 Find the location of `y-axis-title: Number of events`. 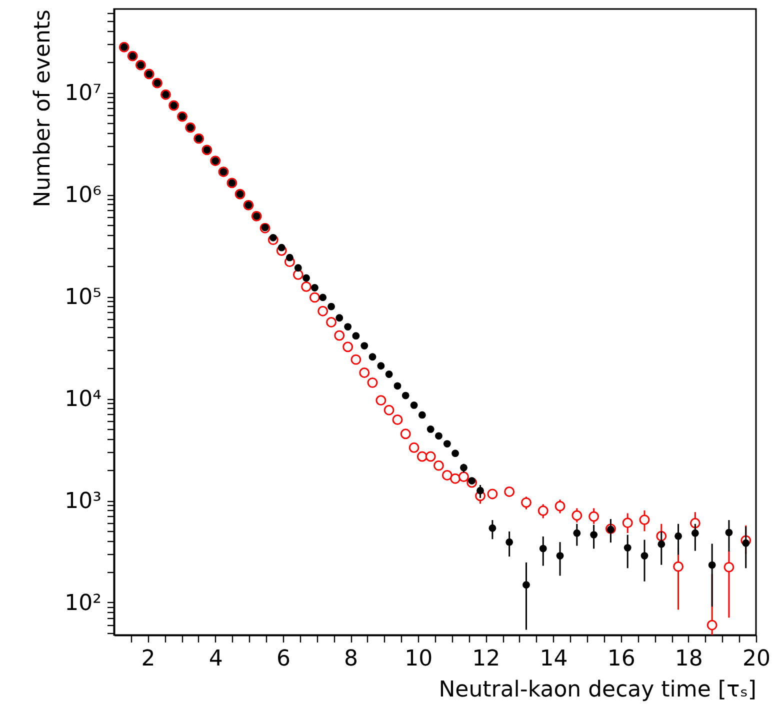

y-axis-title: Number of events is located at coordinates (43, 109).